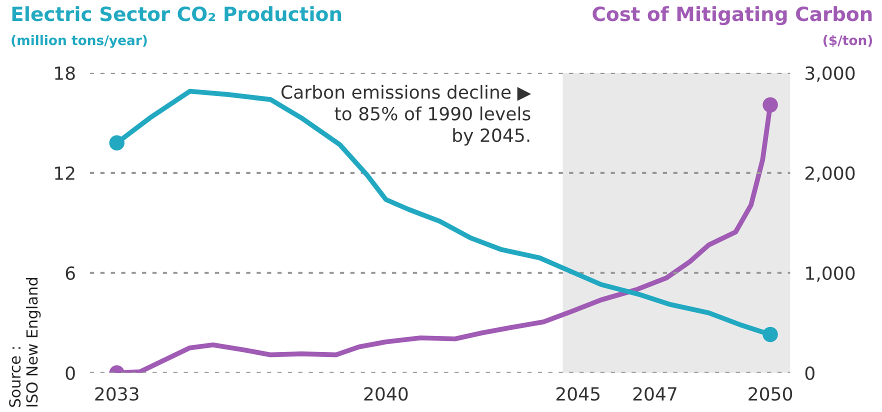 This screenshot has width=882, height=412. Describe the element at coordinates (830, 74) in the screenshot. I see `y2-tick-label: 3,000` at that location.